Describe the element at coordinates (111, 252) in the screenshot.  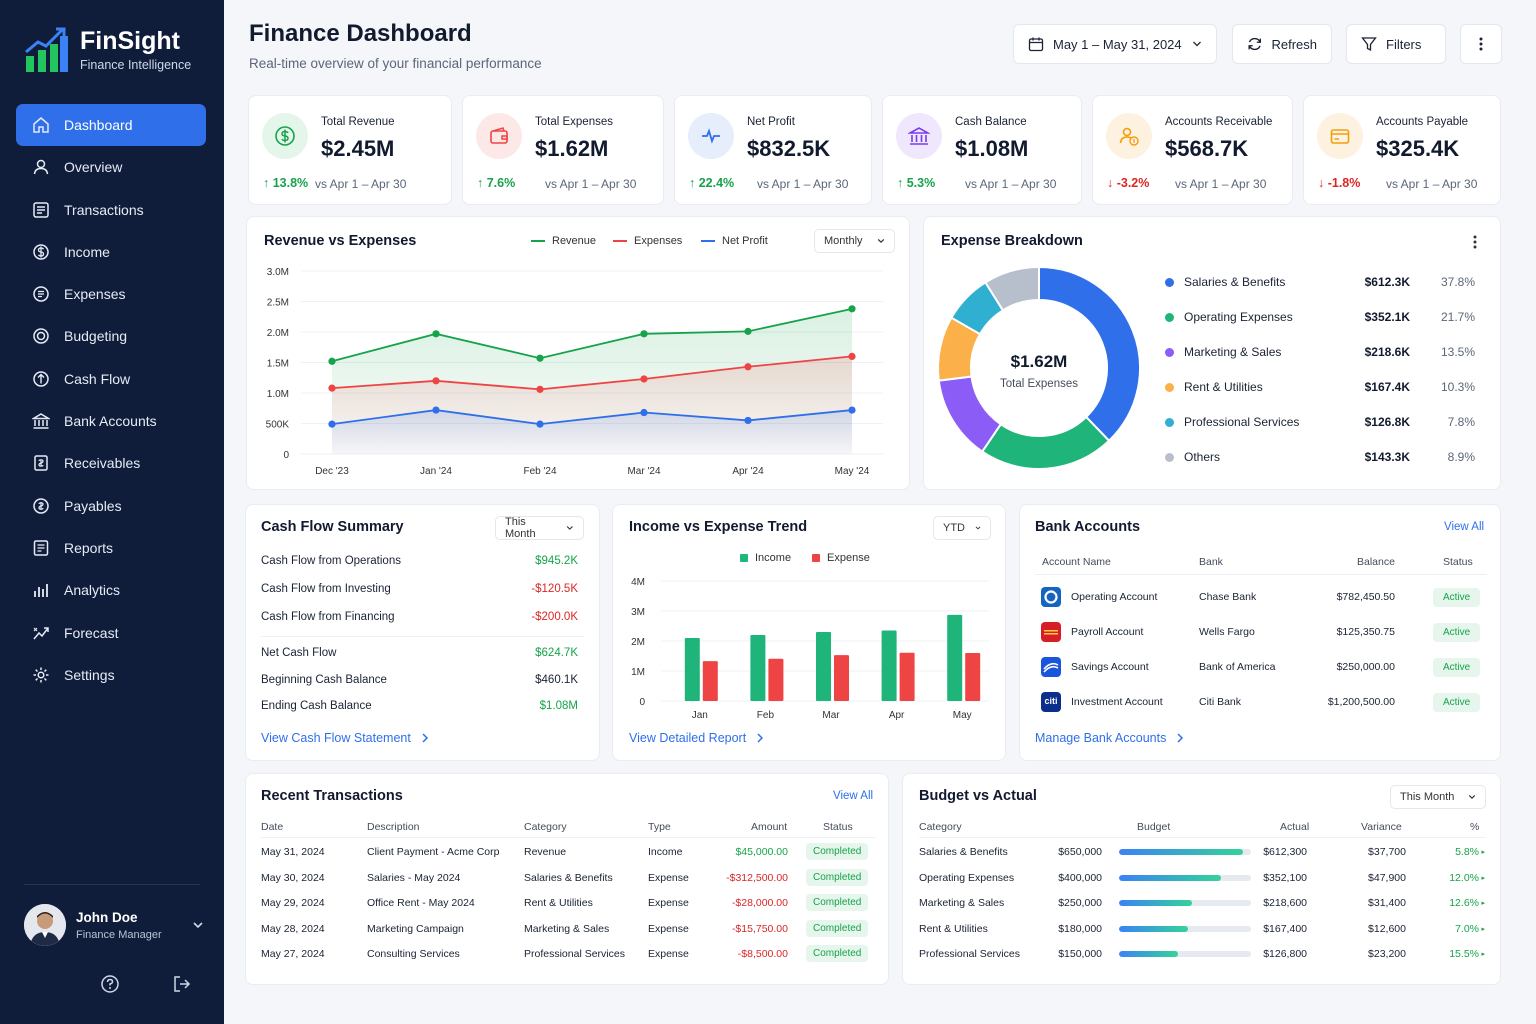
I see `sidebar-item-income: Income` at that location.